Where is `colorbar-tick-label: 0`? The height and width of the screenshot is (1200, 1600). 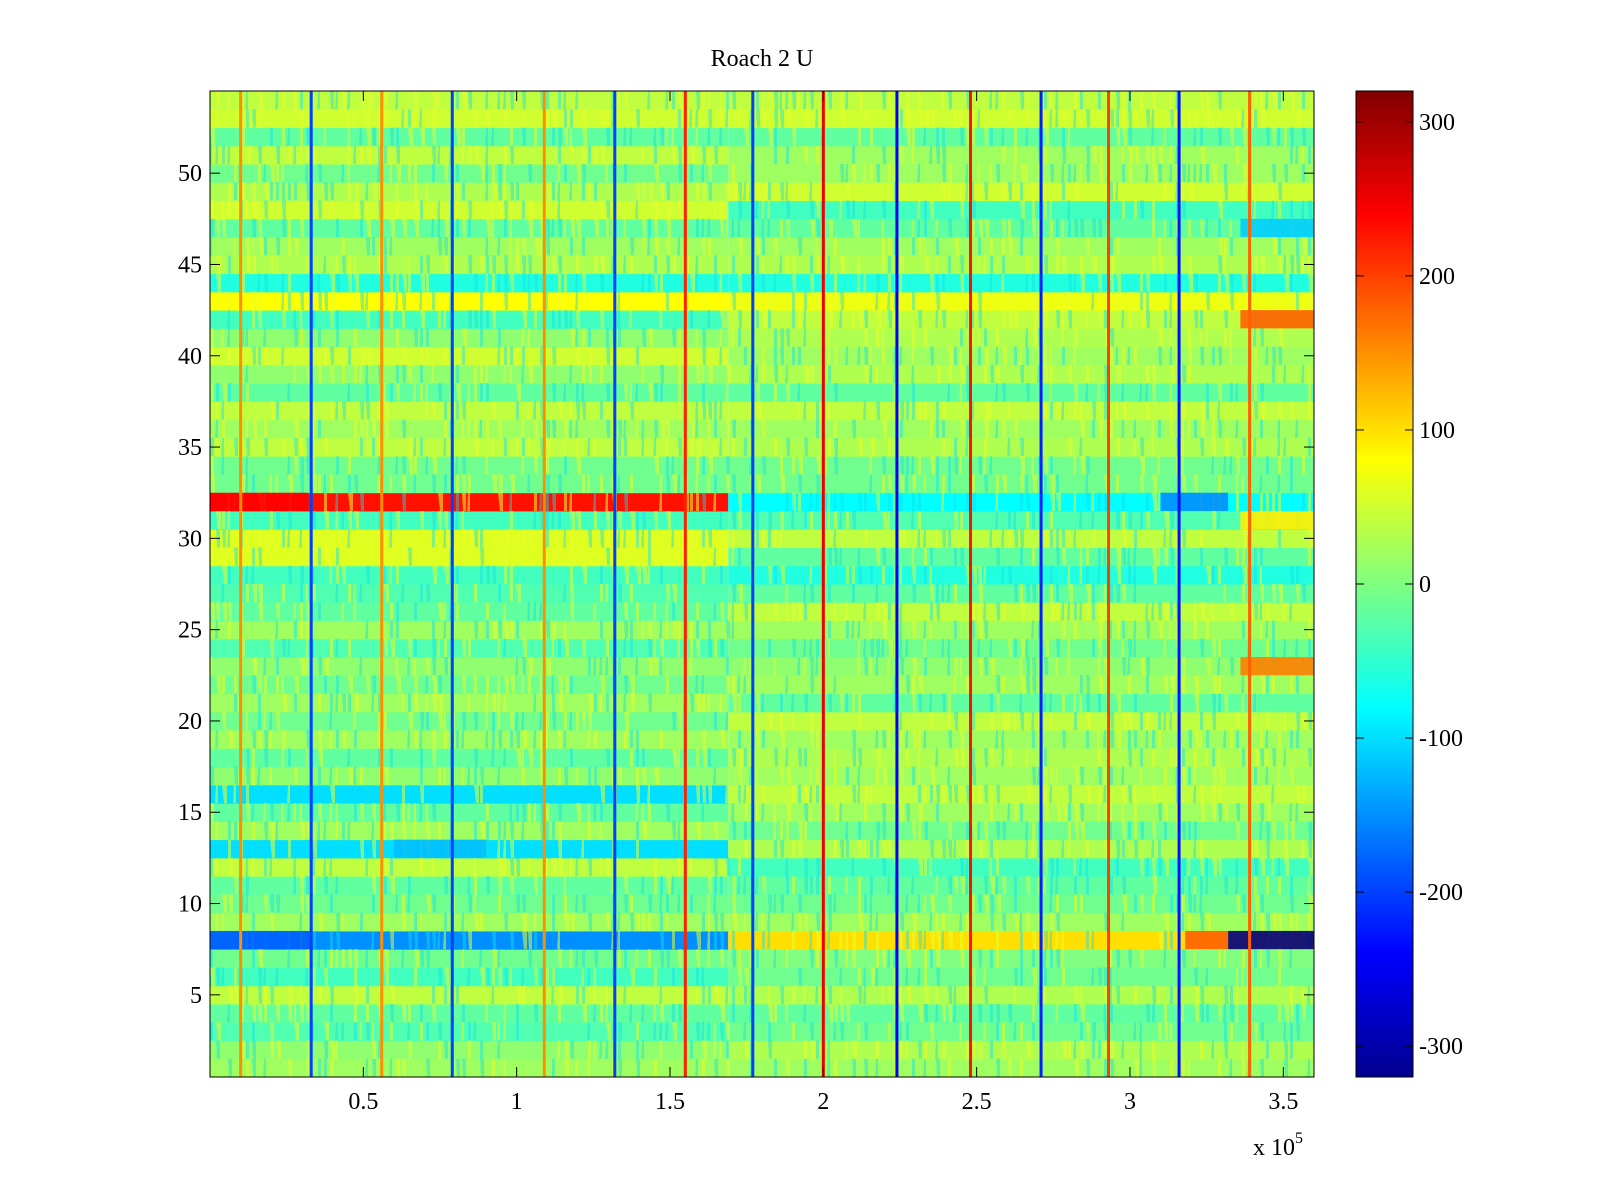
colorbar-tick-label: 0 is located at coordinates (1425, 585).